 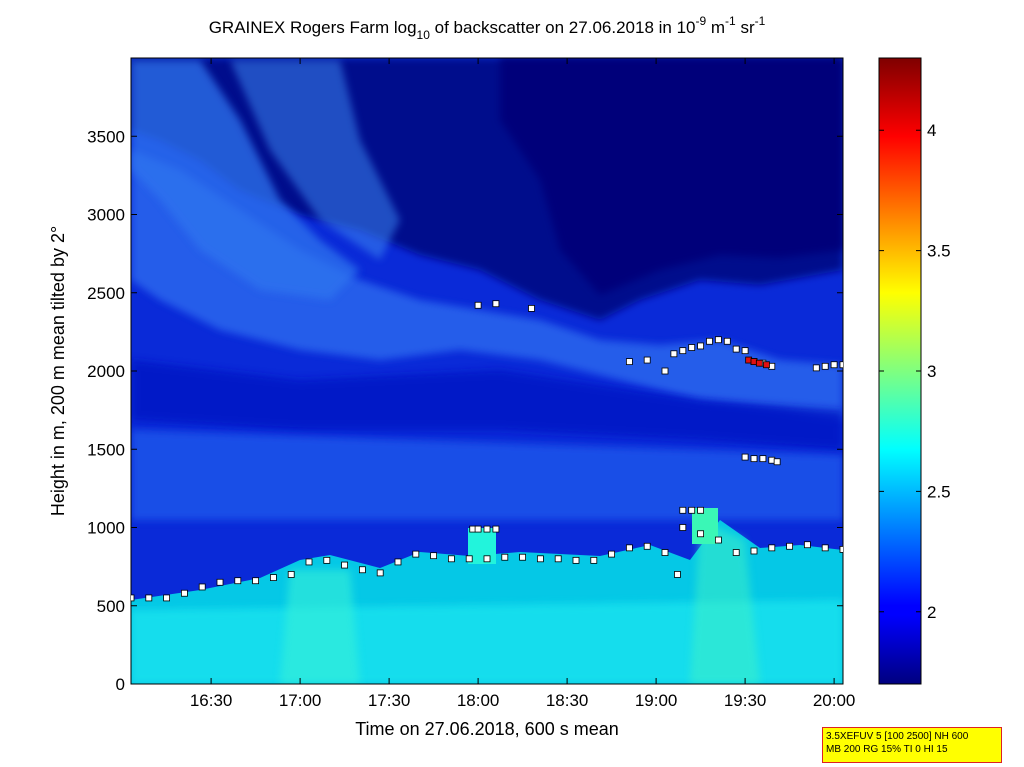 I want to click on x-tick-label: 19:00, so click(x=656, y=700).